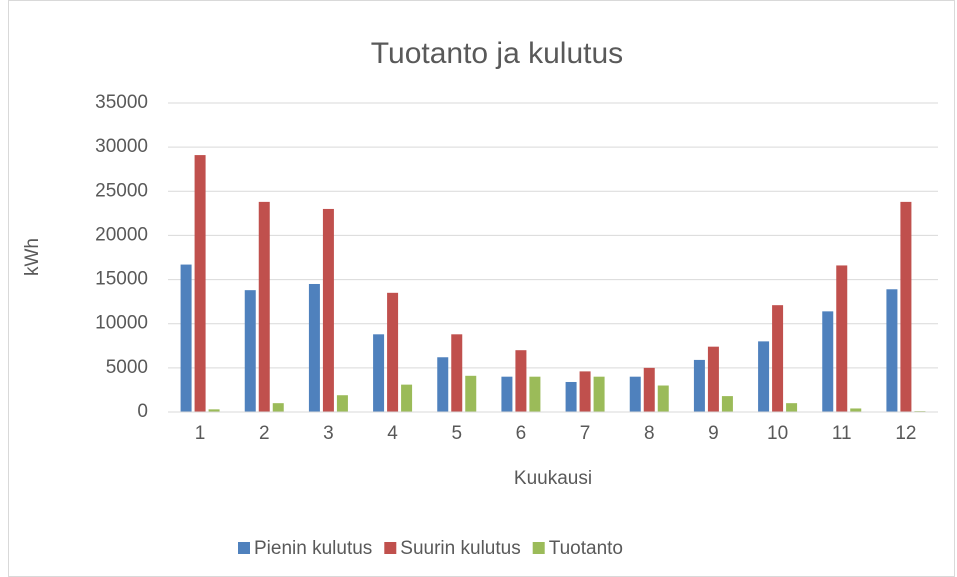 This screenshot has width=957, height=577. Describe the element at coordinates (127, 367) in the screenshot. I see `y-tick-label: 5000` at that location.